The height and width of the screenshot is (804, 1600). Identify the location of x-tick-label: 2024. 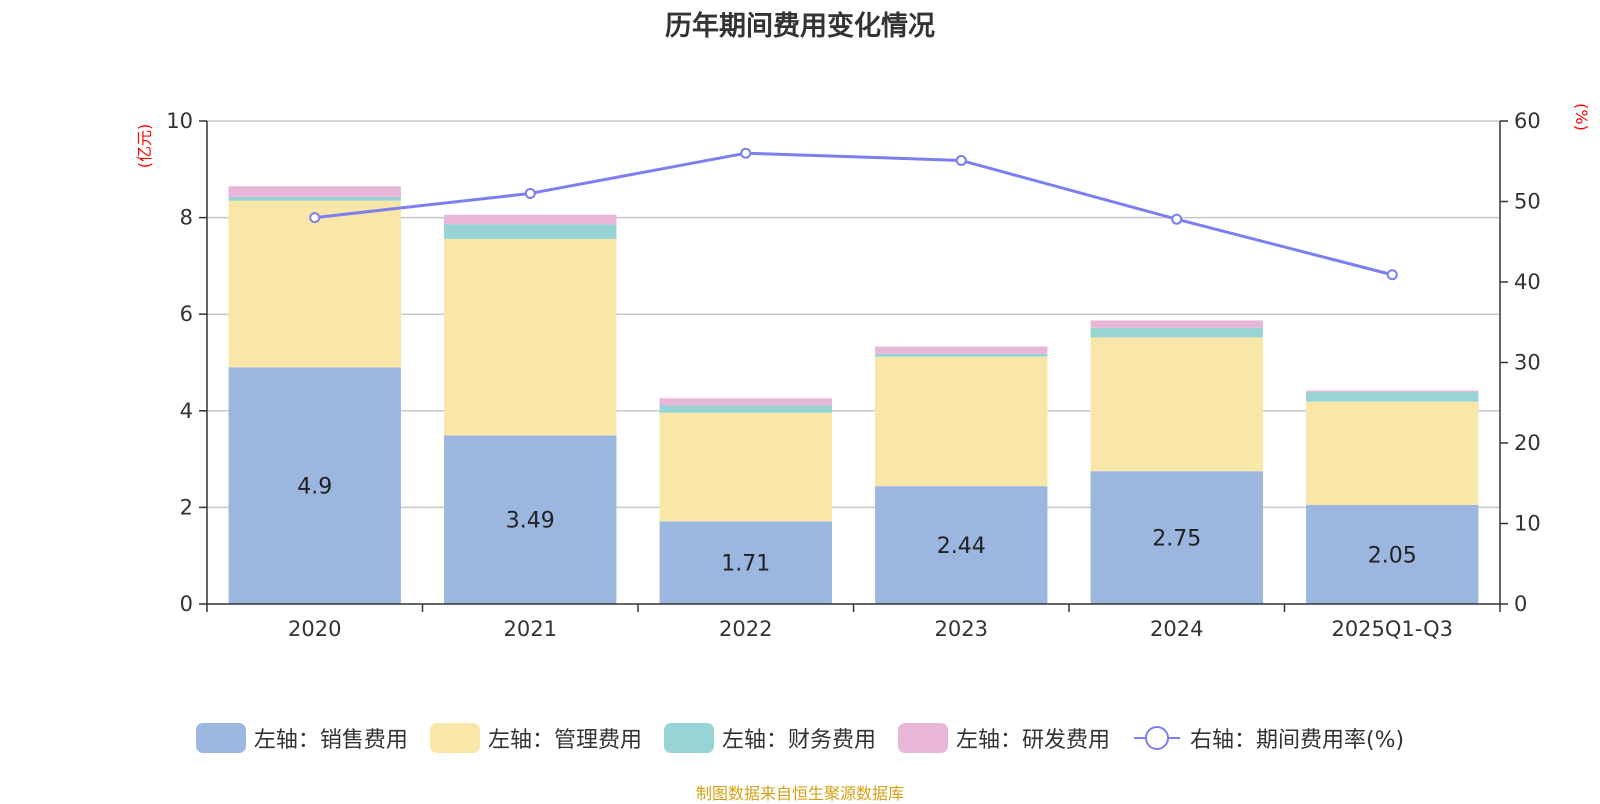
(1176, 629).